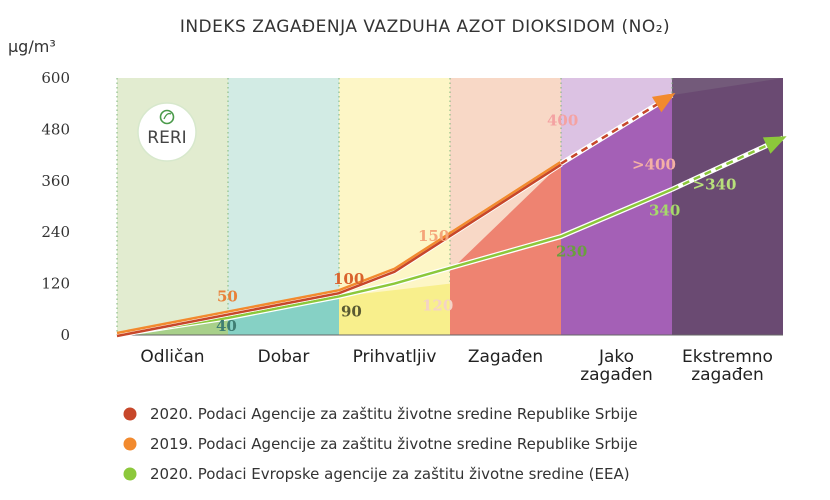  Describe the element at coordinates (715, 184) in the screenshot. I see `data-label: >340` at that location.